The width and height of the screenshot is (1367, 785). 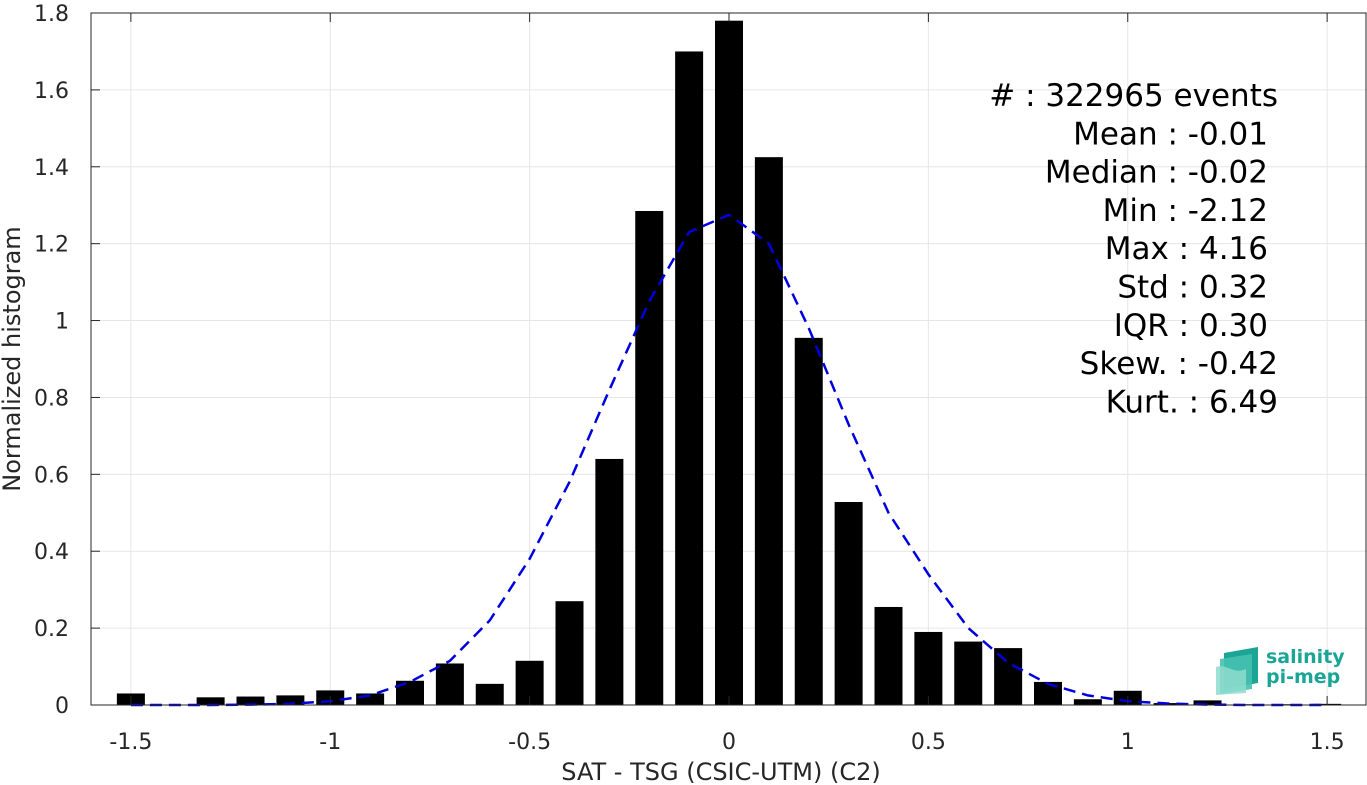 What do you see at coordinates (1192, 402) in the screenshot?
I see `stat-line: Kurt. : 6.49` at bounding box center [1192, 402].